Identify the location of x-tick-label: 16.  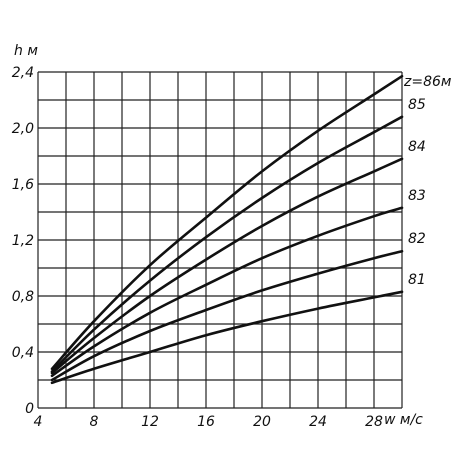
(206, 422).